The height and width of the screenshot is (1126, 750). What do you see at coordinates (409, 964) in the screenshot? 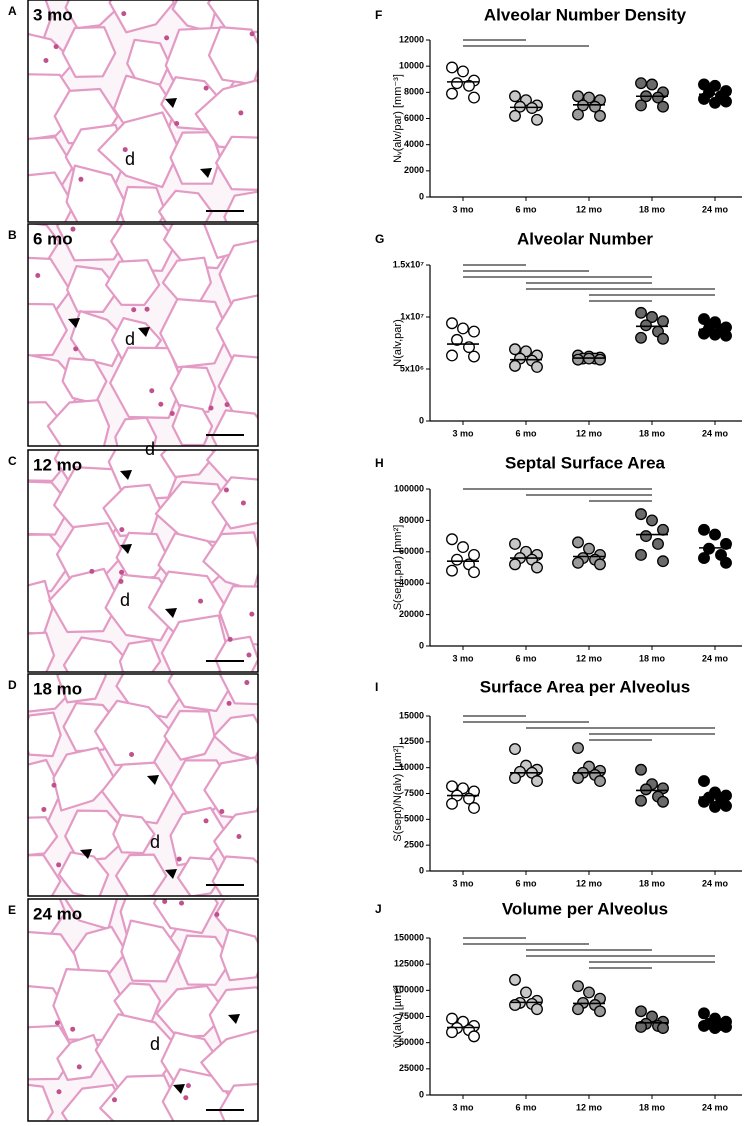
I see `y-tick-label: 125000` at bounding box center [409, 964].